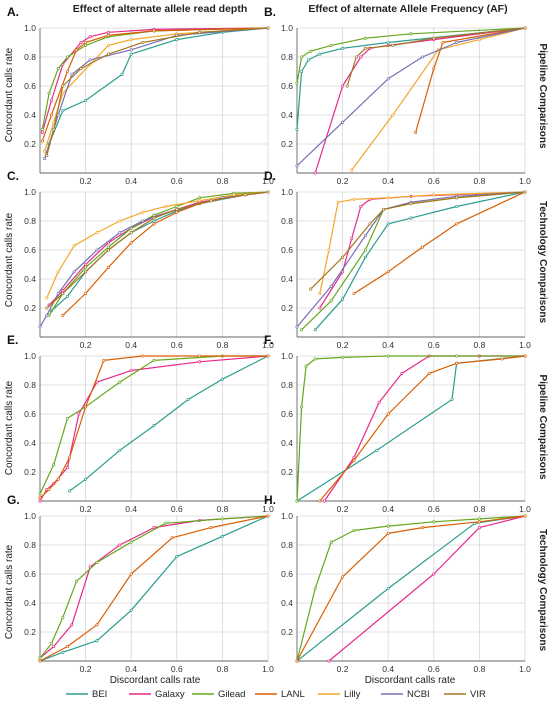 This screenshot has height=706, width=550. I want to click on series-line-galaxy, so click(154, 428).